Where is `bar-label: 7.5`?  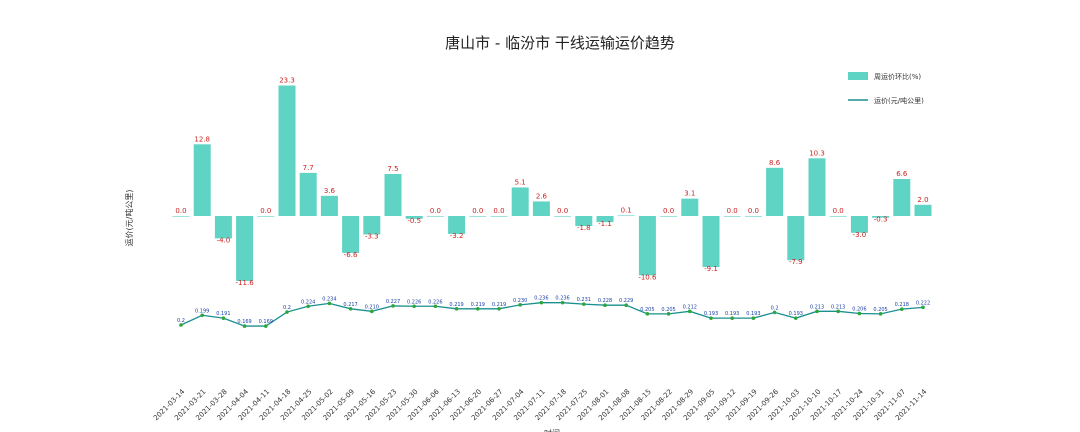
bar-label: 7.5 is located at coordinates (392, 169).